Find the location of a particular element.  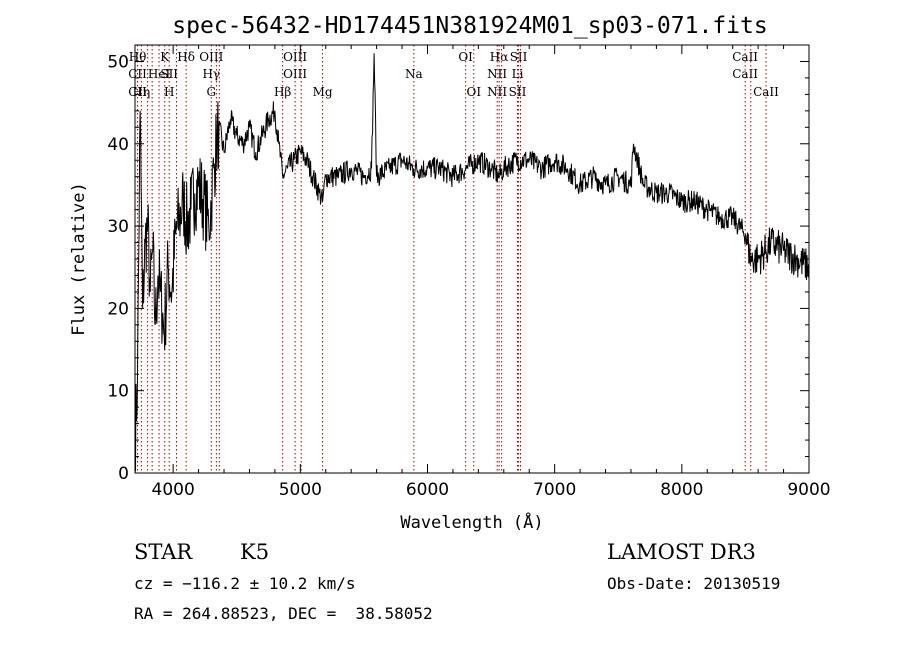

line-label: K is located at coordinates (165, 57).